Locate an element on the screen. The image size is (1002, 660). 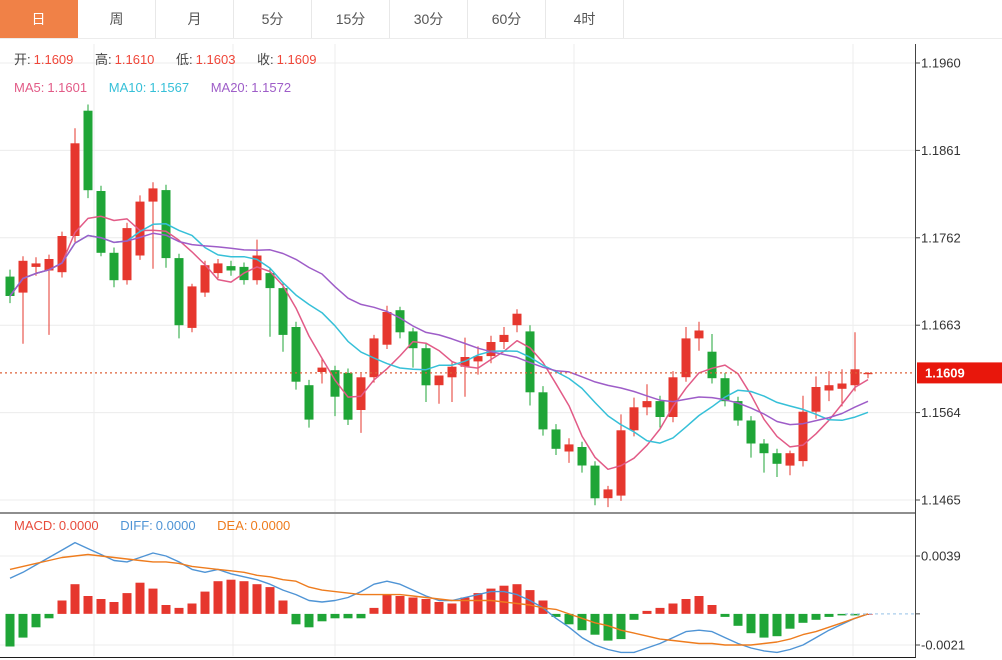
tab-15min: 15分 is located at coordinates (351, 19).